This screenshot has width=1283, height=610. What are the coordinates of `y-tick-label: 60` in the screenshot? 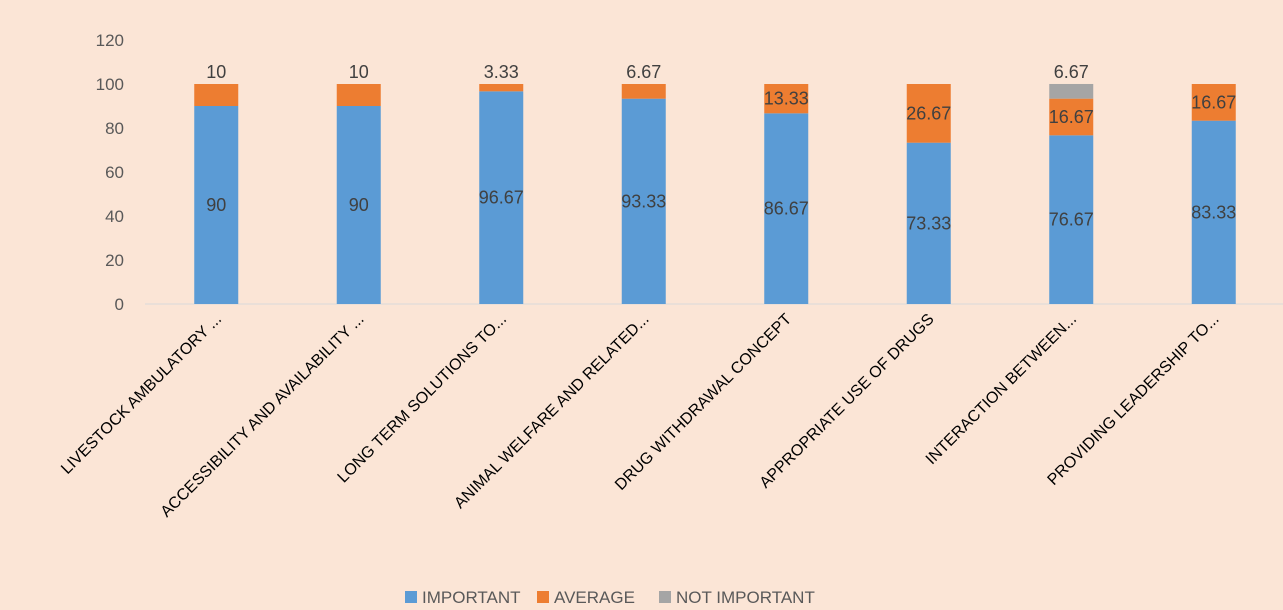 It's located at (114, 172).